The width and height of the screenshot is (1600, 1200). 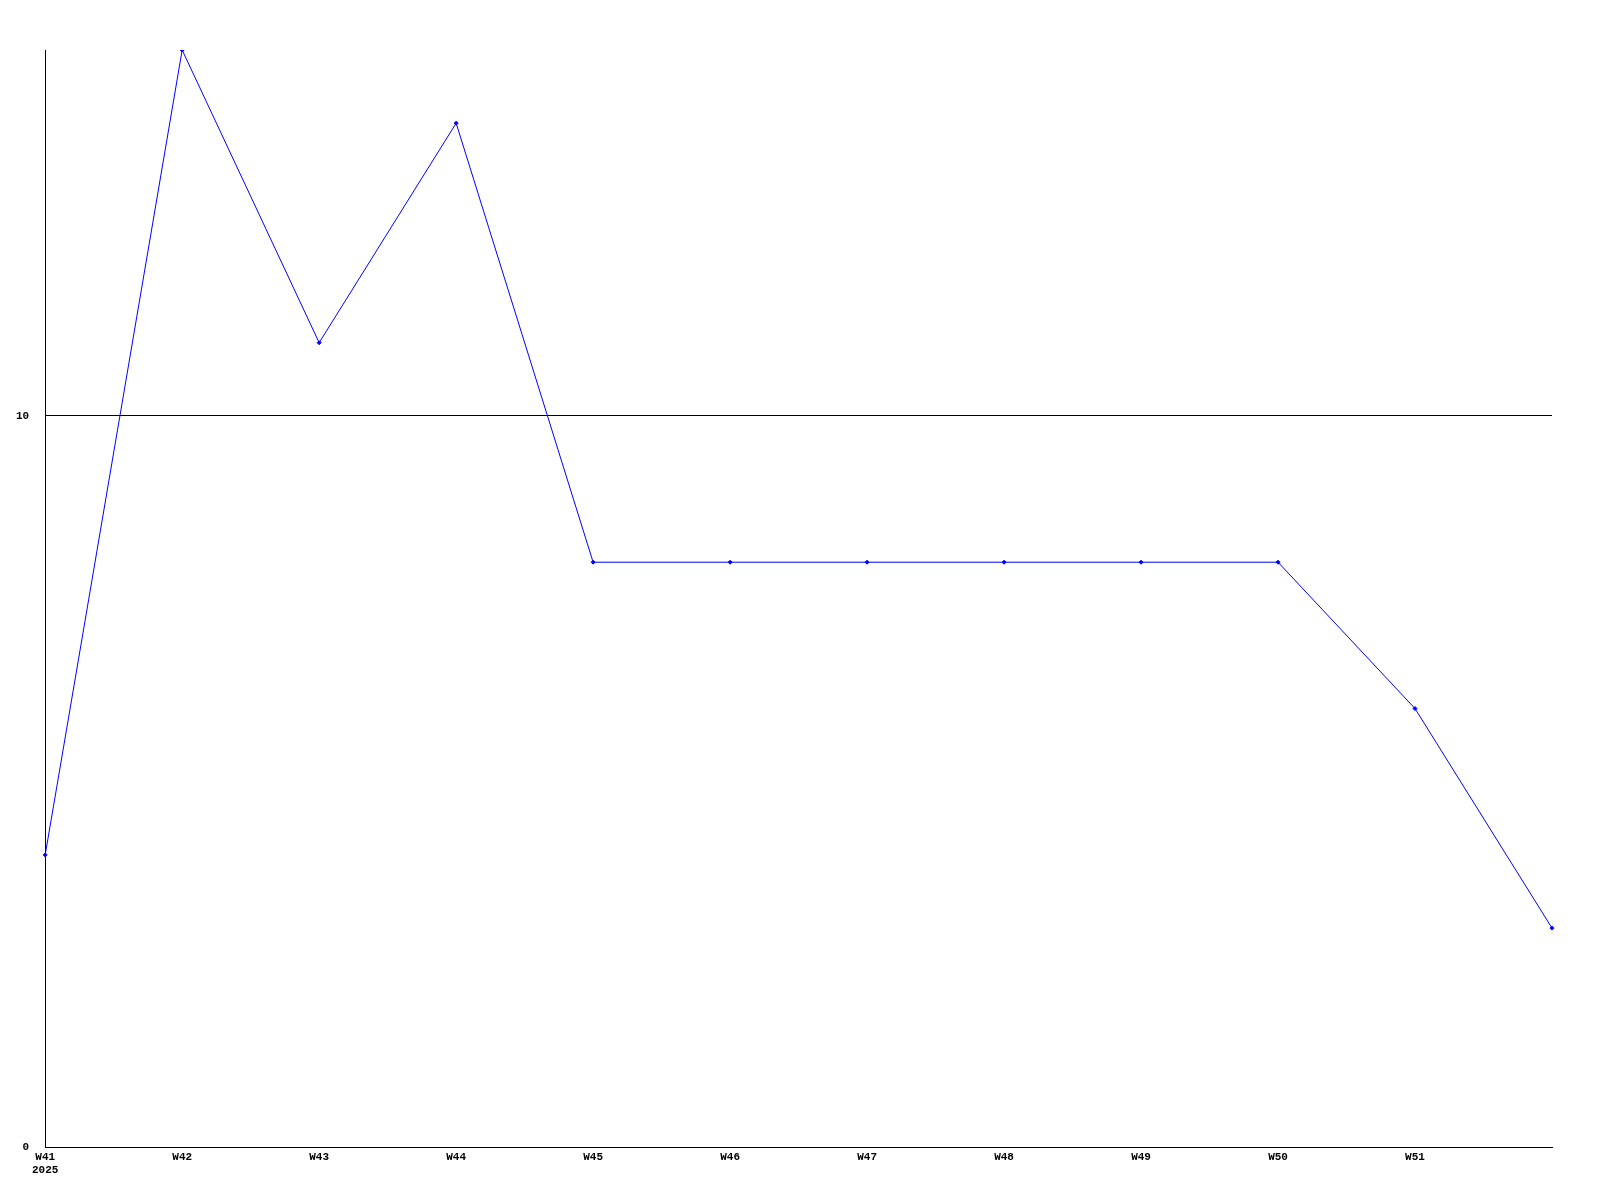 I want to click on x-tick-label: W50, so click(x=1278, y=1156).